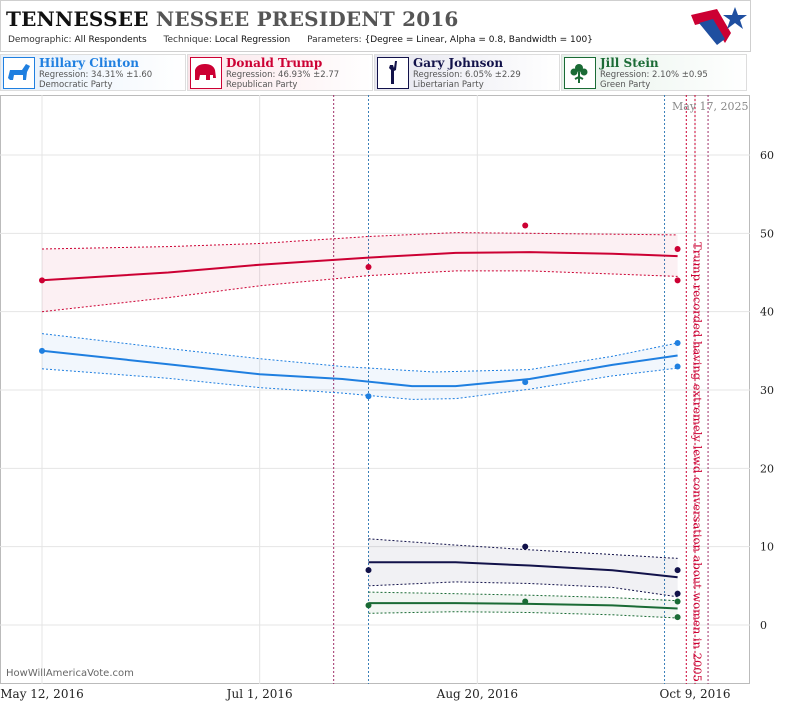  What do you see at coordinates (448, 85) in the screenshot?
I see `candidate-party: Libertarian Party` at bounding box center [448, 85].